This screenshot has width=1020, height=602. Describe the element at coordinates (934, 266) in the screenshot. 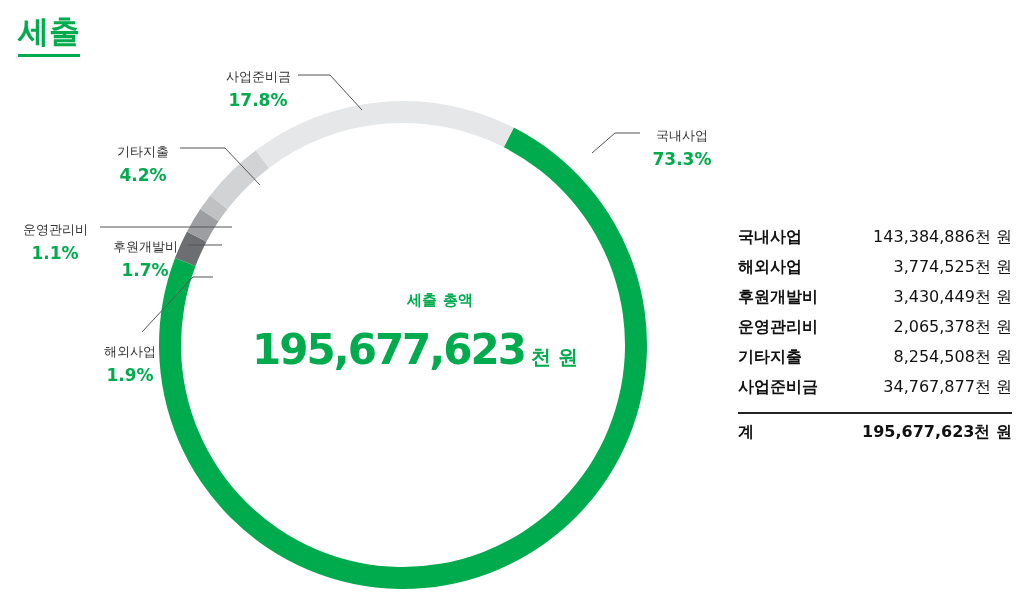

I see `text: 3,774,525` at that location.